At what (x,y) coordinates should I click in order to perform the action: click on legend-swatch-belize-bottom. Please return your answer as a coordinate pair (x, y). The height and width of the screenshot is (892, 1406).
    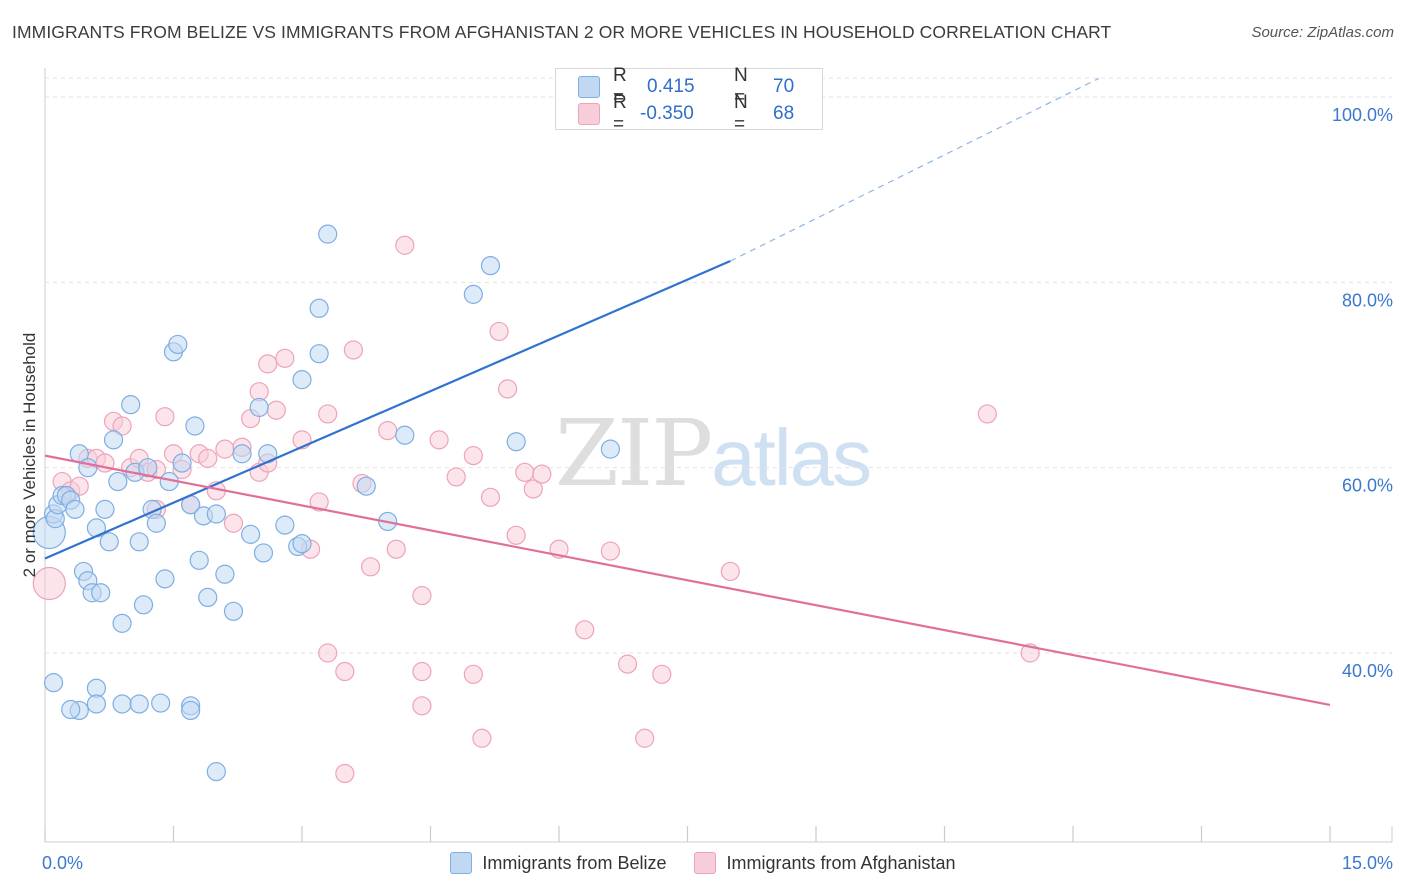
    Looking at the image, I should click on (461, 863).